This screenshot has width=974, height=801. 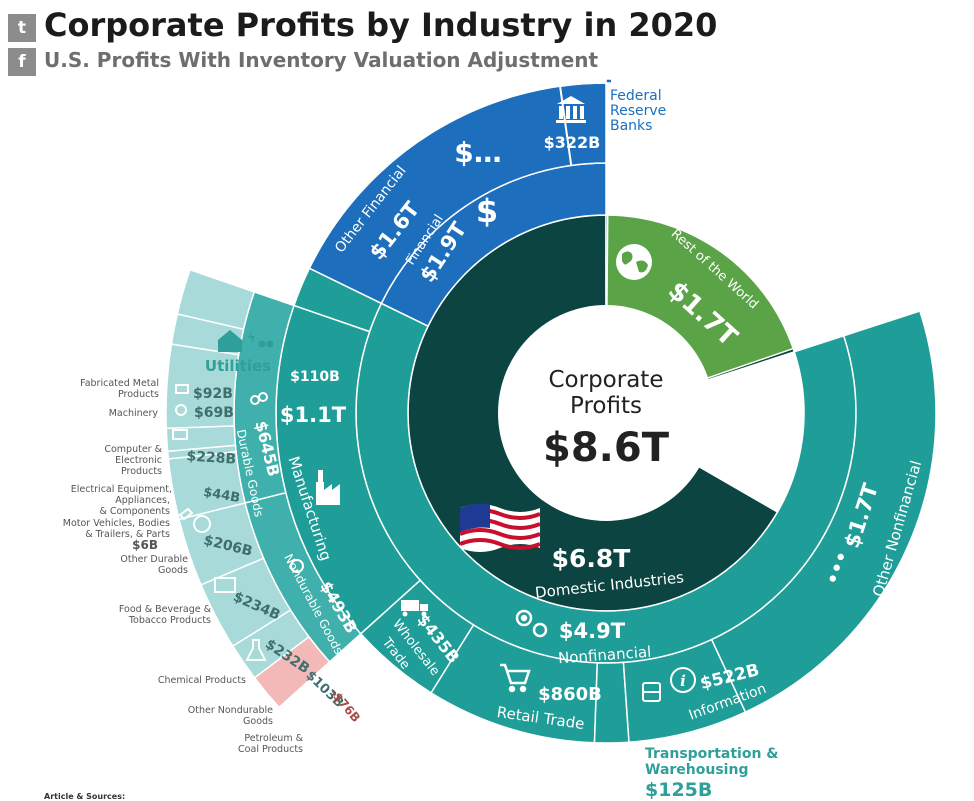 What do you see at coordinates (142, 500) in the screenshot?
I see `elec-label-2: Appliances,` at bounding box center [142, 500].